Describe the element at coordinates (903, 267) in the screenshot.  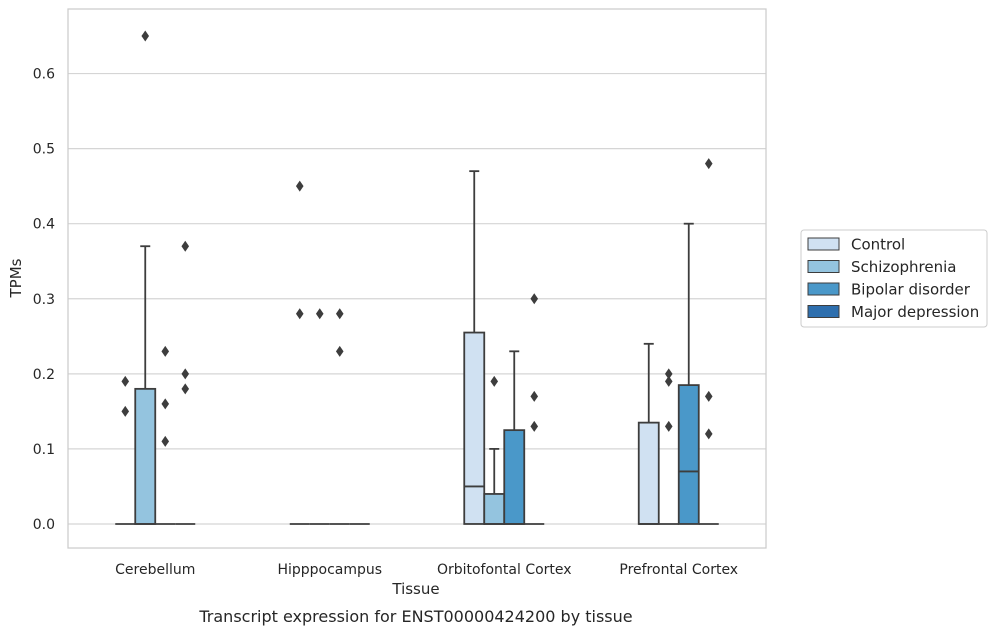
I see `legend-label: Schizophrenia` at that location.